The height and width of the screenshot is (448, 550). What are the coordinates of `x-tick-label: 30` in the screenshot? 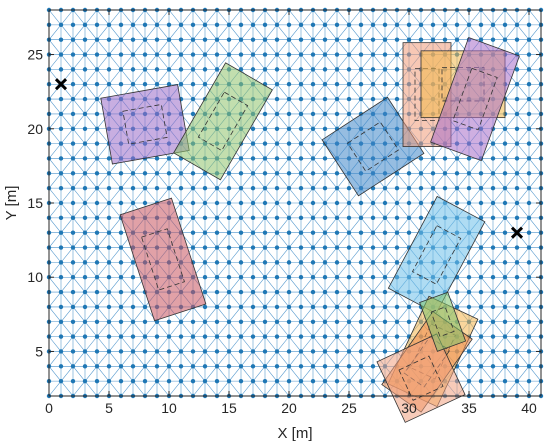 It's located at (409, 408).